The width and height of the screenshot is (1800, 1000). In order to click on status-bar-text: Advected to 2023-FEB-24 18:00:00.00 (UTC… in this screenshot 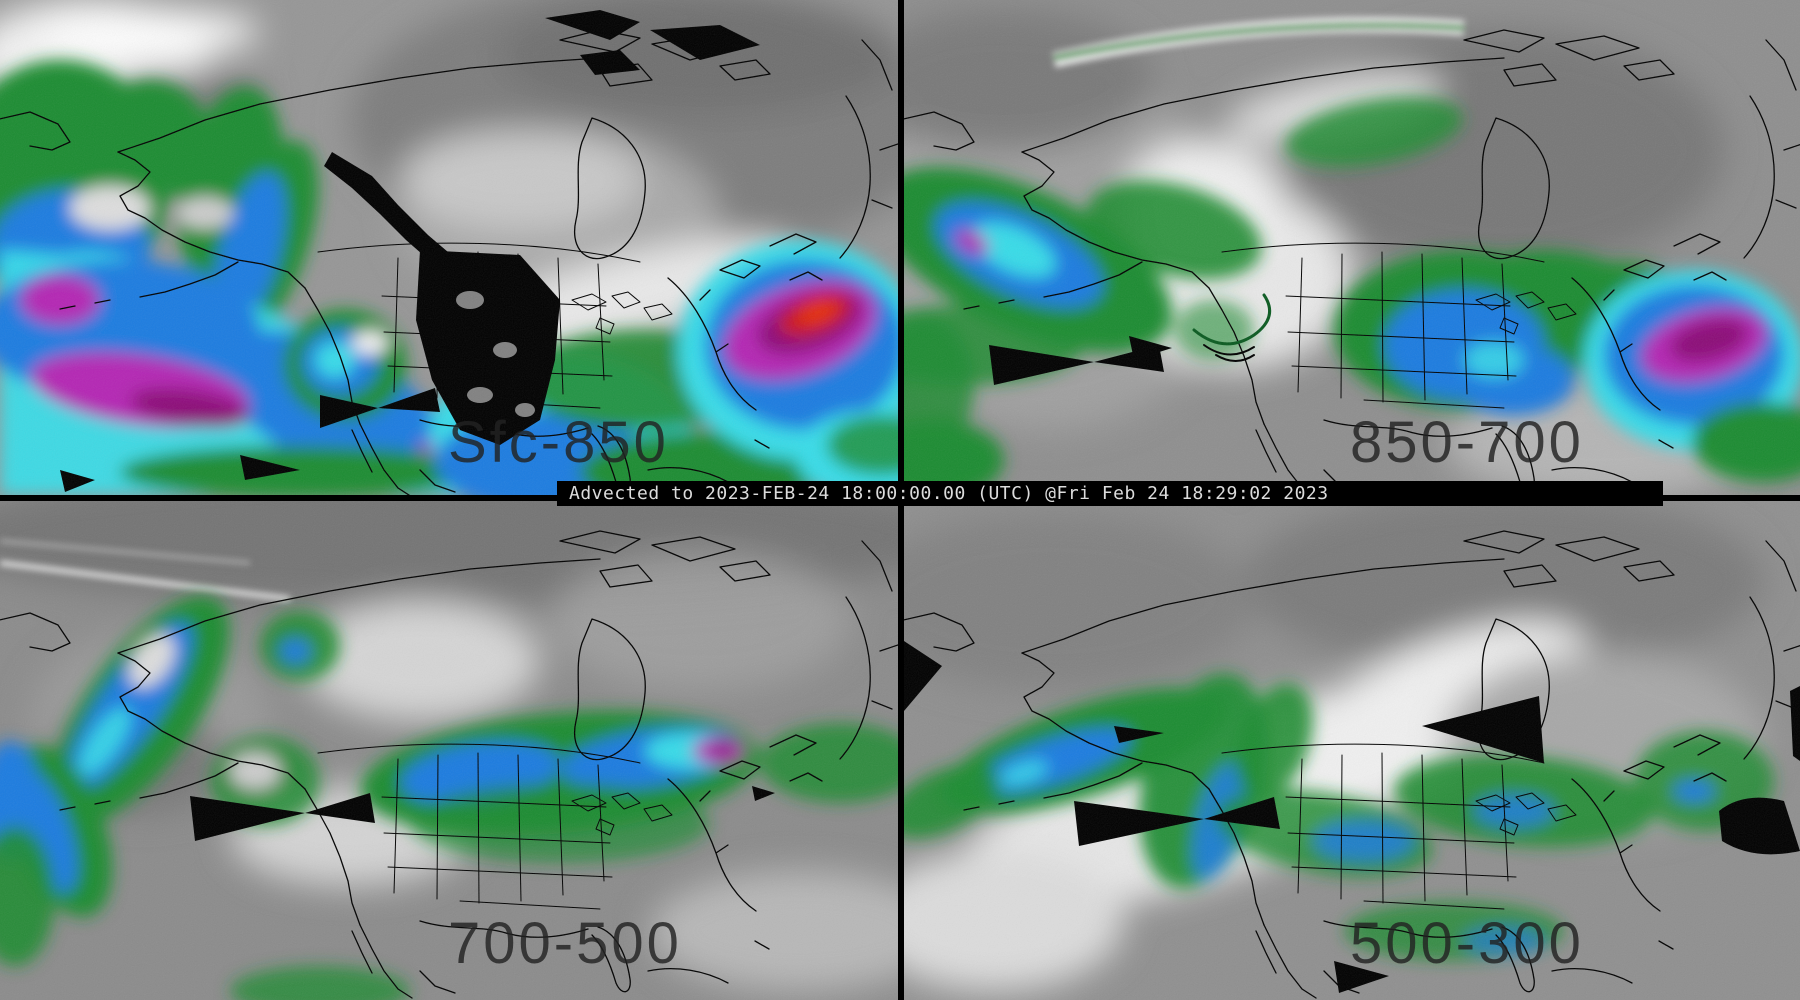, I will do `click(949, 493)`.